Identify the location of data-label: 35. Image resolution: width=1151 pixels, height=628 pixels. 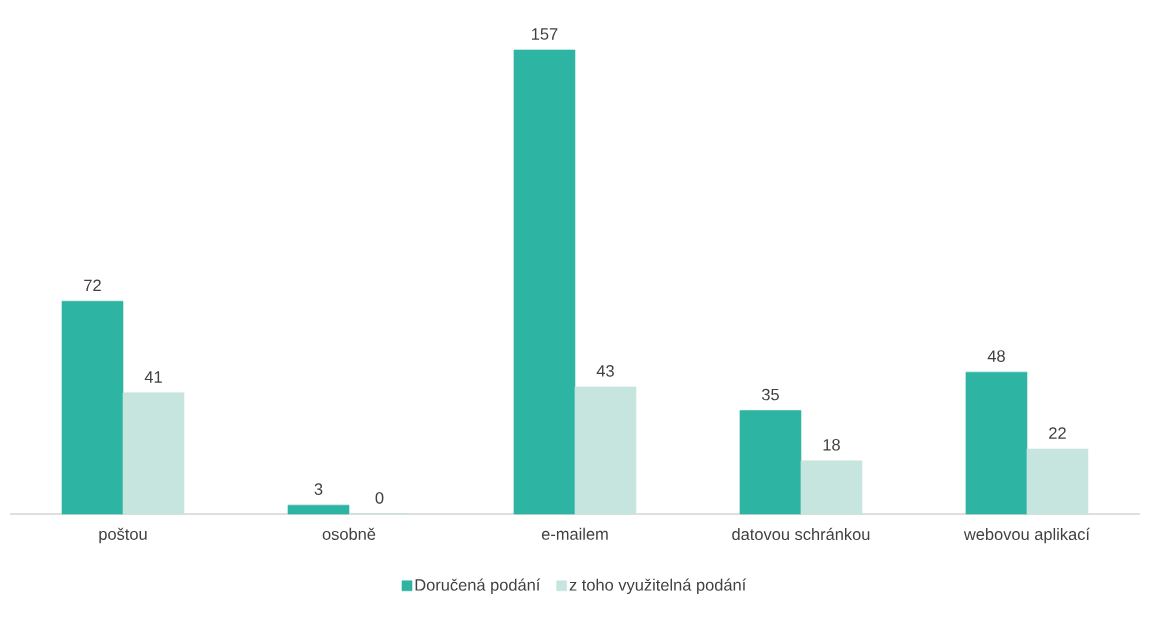
(770, 394).